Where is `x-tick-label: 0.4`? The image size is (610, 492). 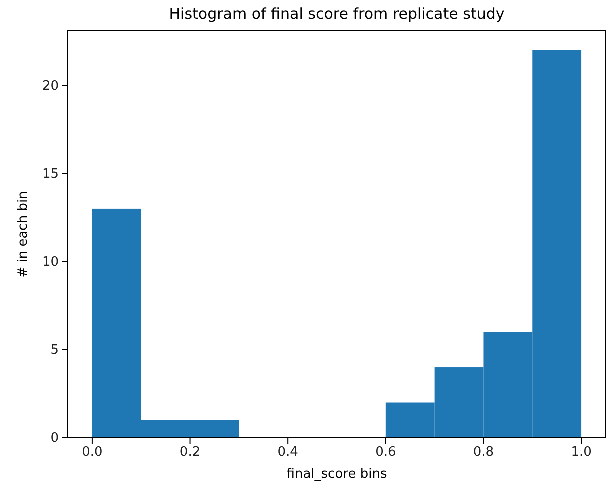 x-tick-label: 0.4 is located at coordinates (288, 452).